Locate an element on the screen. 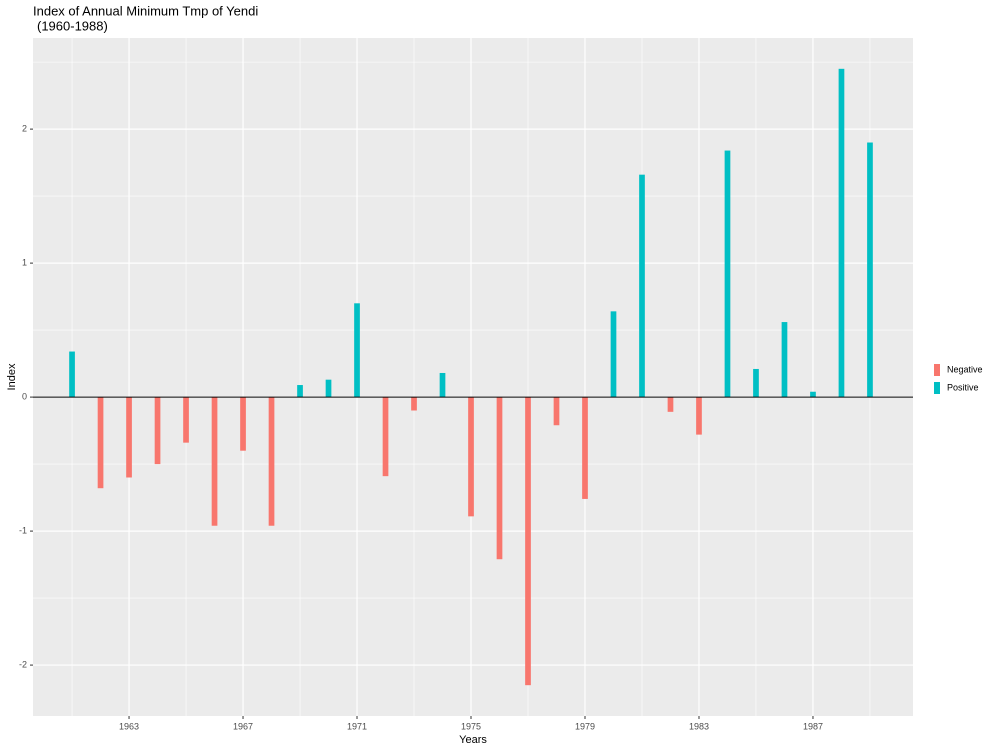 The width and height of the screenshot is (1000, 755). x-tick-label: 1975 is located at coordinates (471, 726).